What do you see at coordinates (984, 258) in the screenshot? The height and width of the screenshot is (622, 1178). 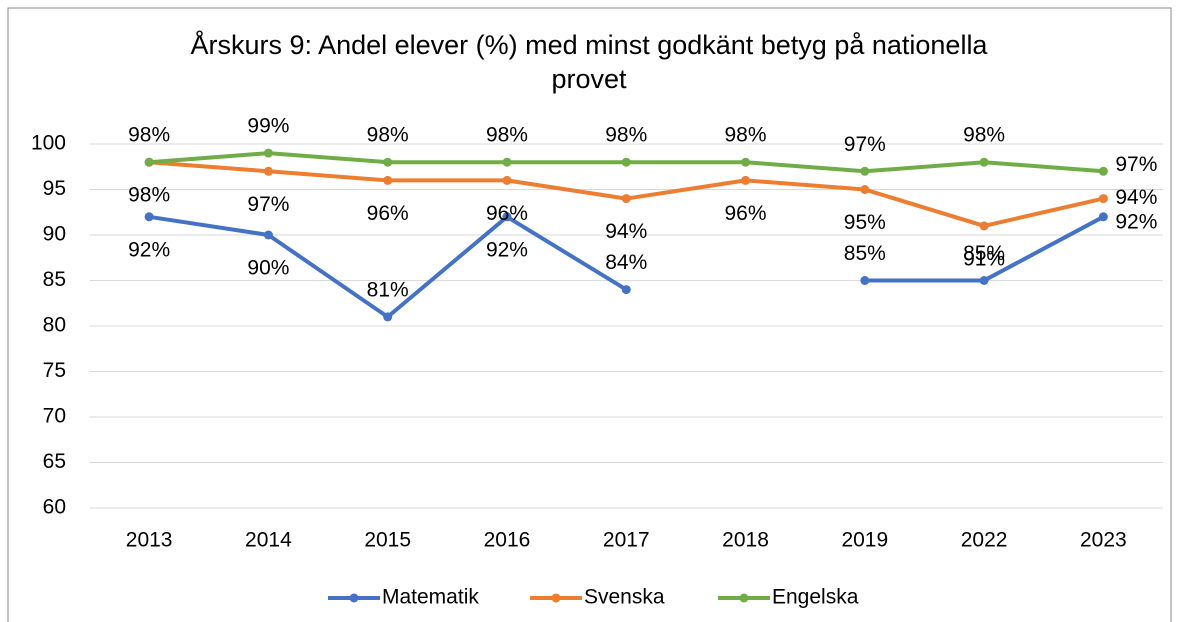 I see `data-label: 91%` at bounding box center [984, 258].